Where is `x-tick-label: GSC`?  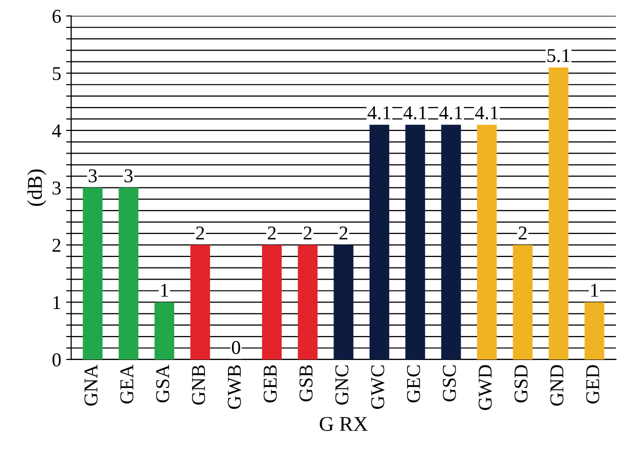 x-tick-label: GSC is located at coordinates (449, 383).